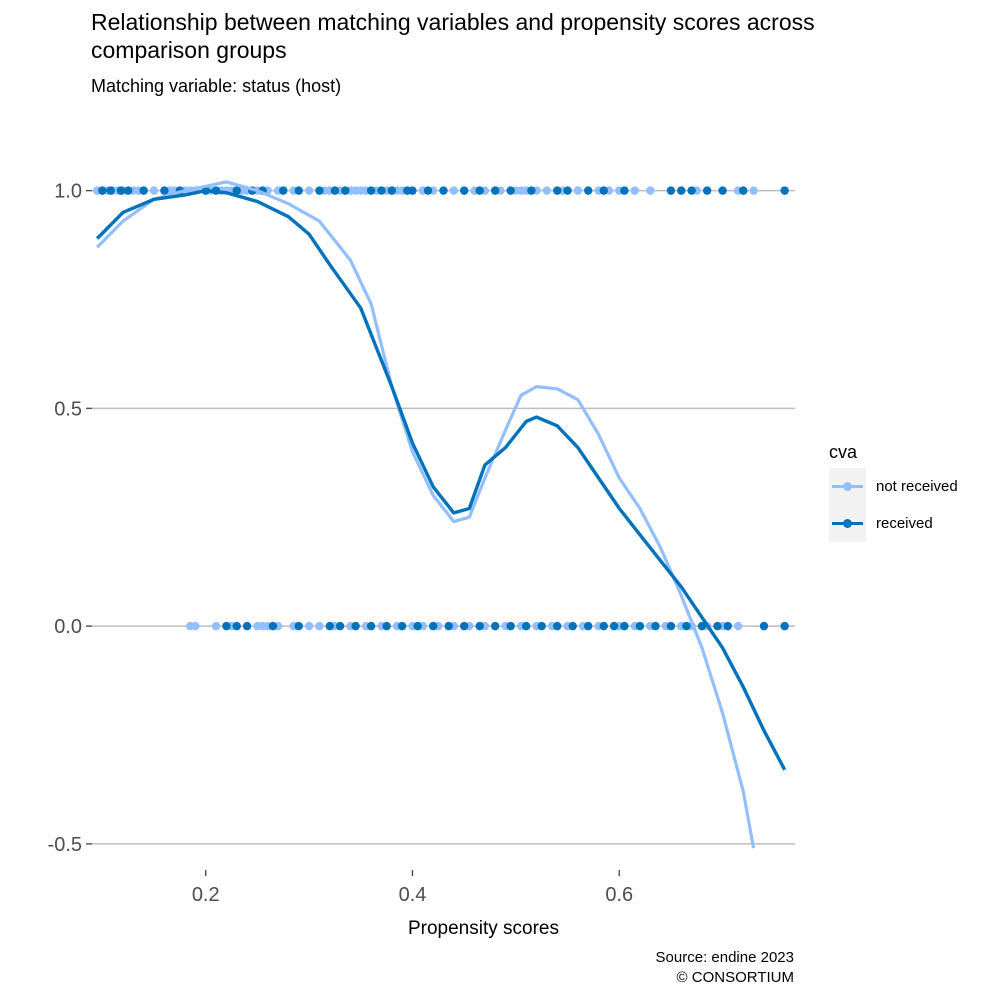  I want to click on legend-key-not-received, so click(847, 486).